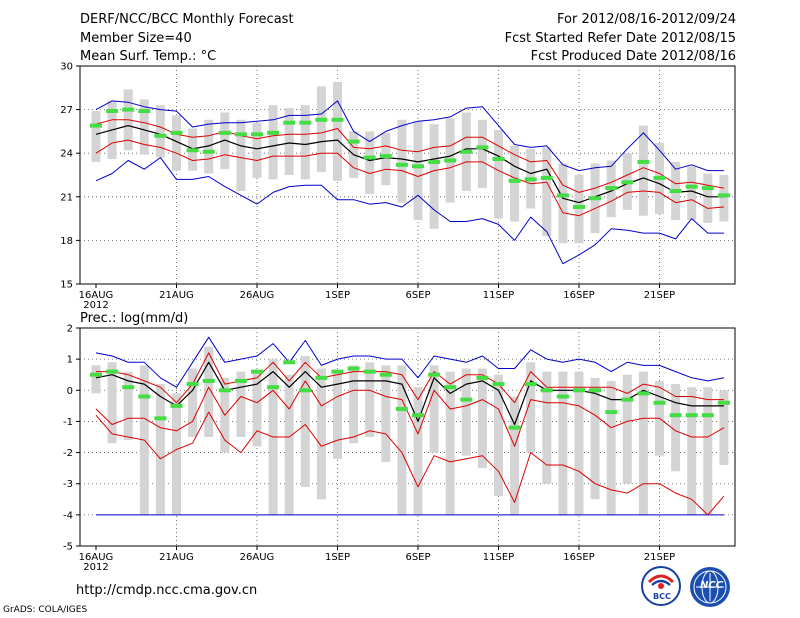 The width and height of the screenshot is (800, 618). What do you see at coordinates (134, 318) in the screenshot?
I see `precip-variable-label: Prec.: log(mm/d)` at bounding box center [134, 318].